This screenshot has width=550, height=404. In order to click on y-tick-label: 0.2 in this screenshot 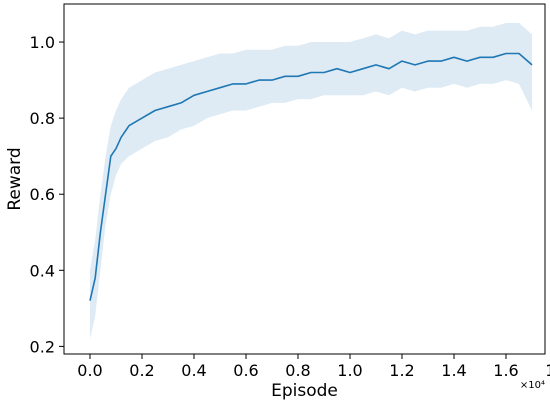, I will do `click(42, 346)`.